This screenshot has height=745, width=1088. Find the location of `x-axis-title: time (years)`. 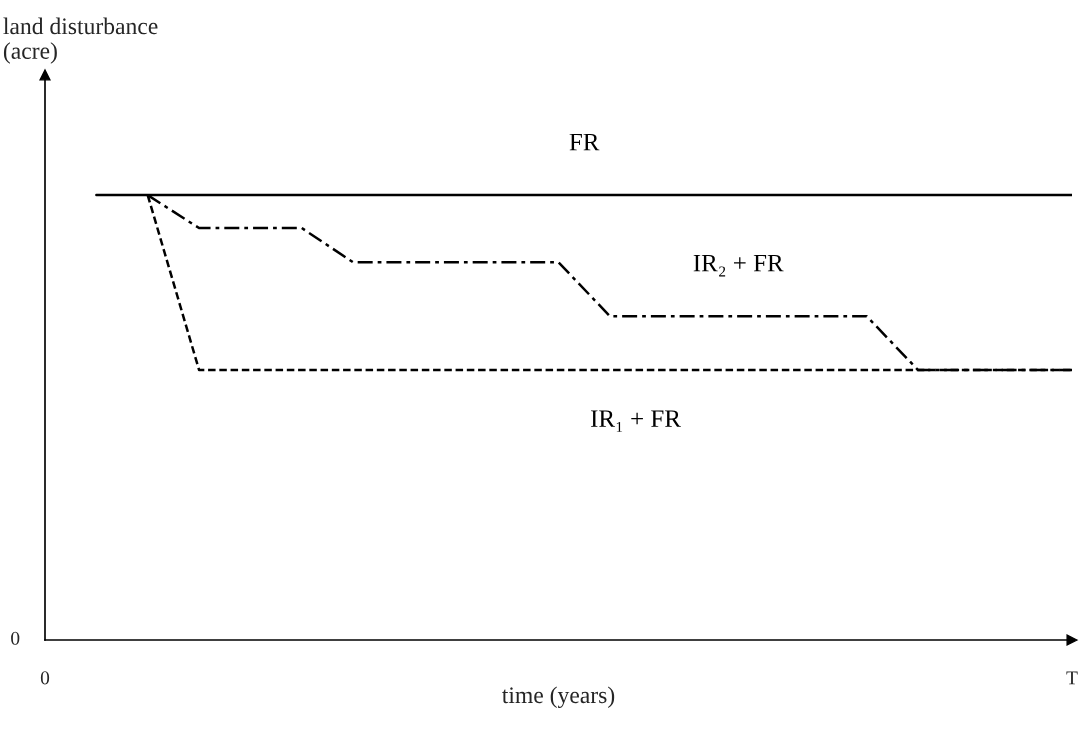

x-axis-title: time (years) is located at coordinates (558, 697).